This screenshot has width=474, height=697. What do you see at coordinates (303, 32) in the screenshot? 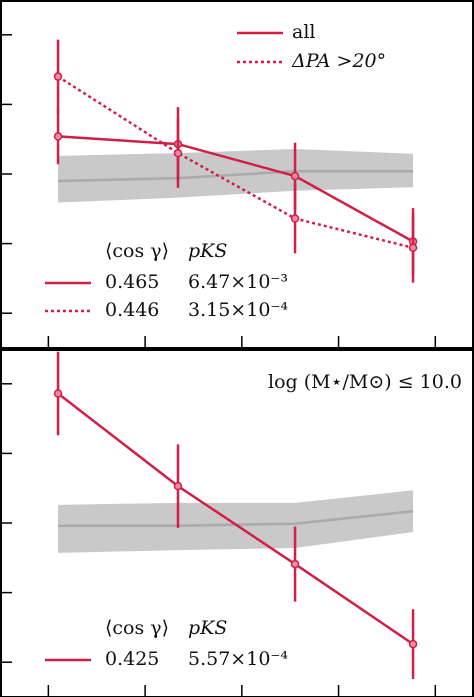
I see `legend-label: all` at bounding box center [303, 32].